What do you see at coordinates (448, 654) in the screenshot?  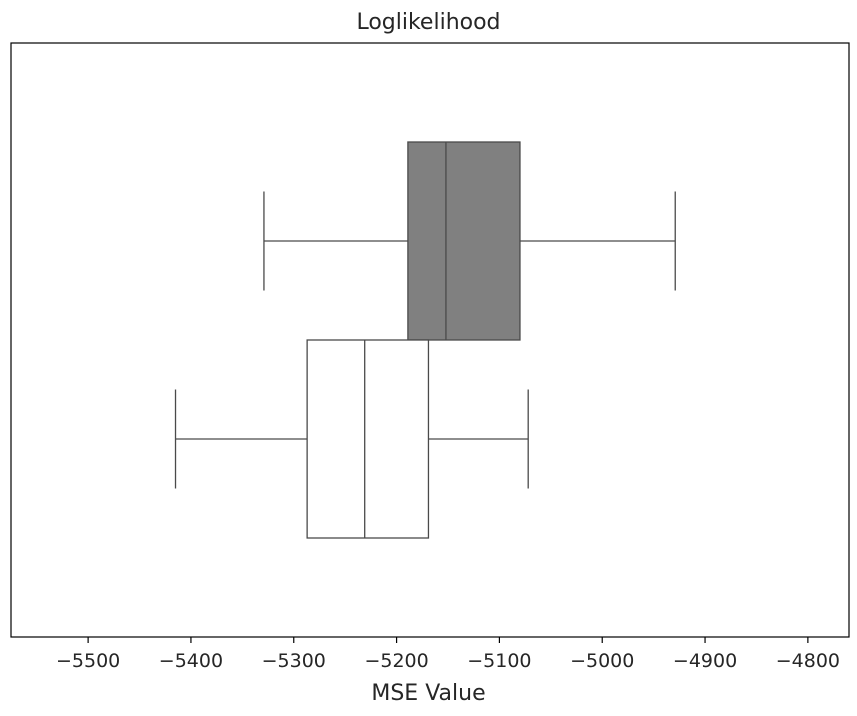 I see `x-axis-ticks: −5500 −5400 −5300 −5200 −5100 −5000 −4900 −4800` at bounding box center [448, 654].